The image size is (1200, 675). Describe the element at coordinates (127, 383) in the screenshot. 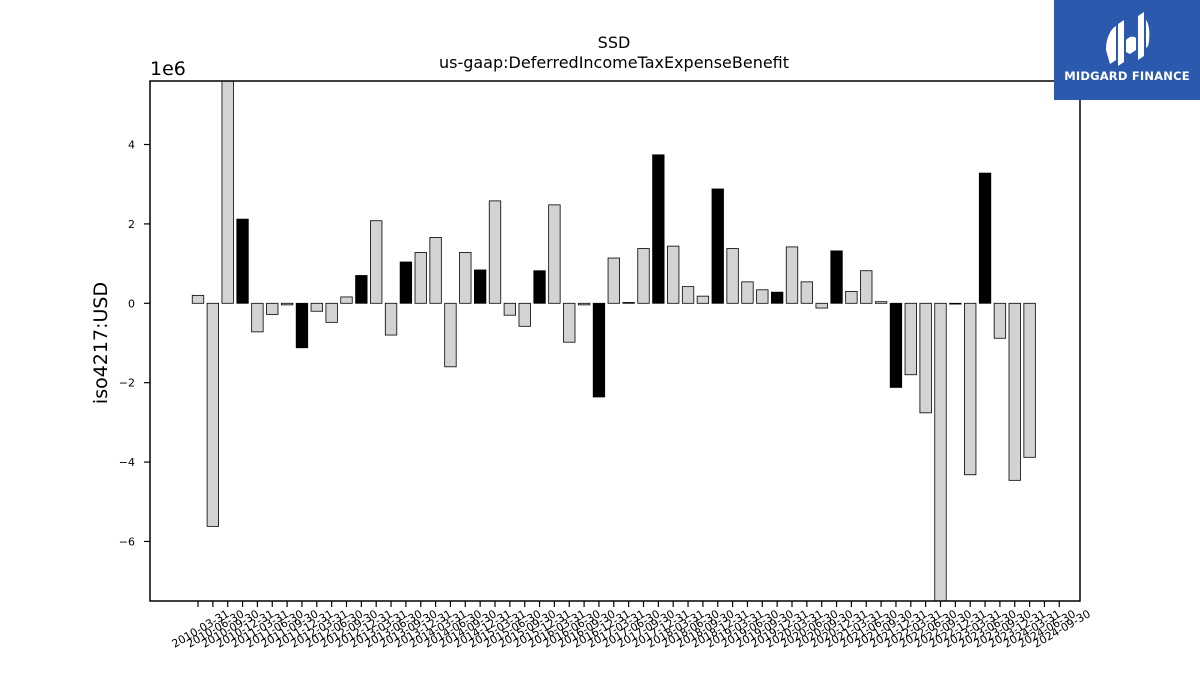

I see `y-tick-label: −2` at that location.